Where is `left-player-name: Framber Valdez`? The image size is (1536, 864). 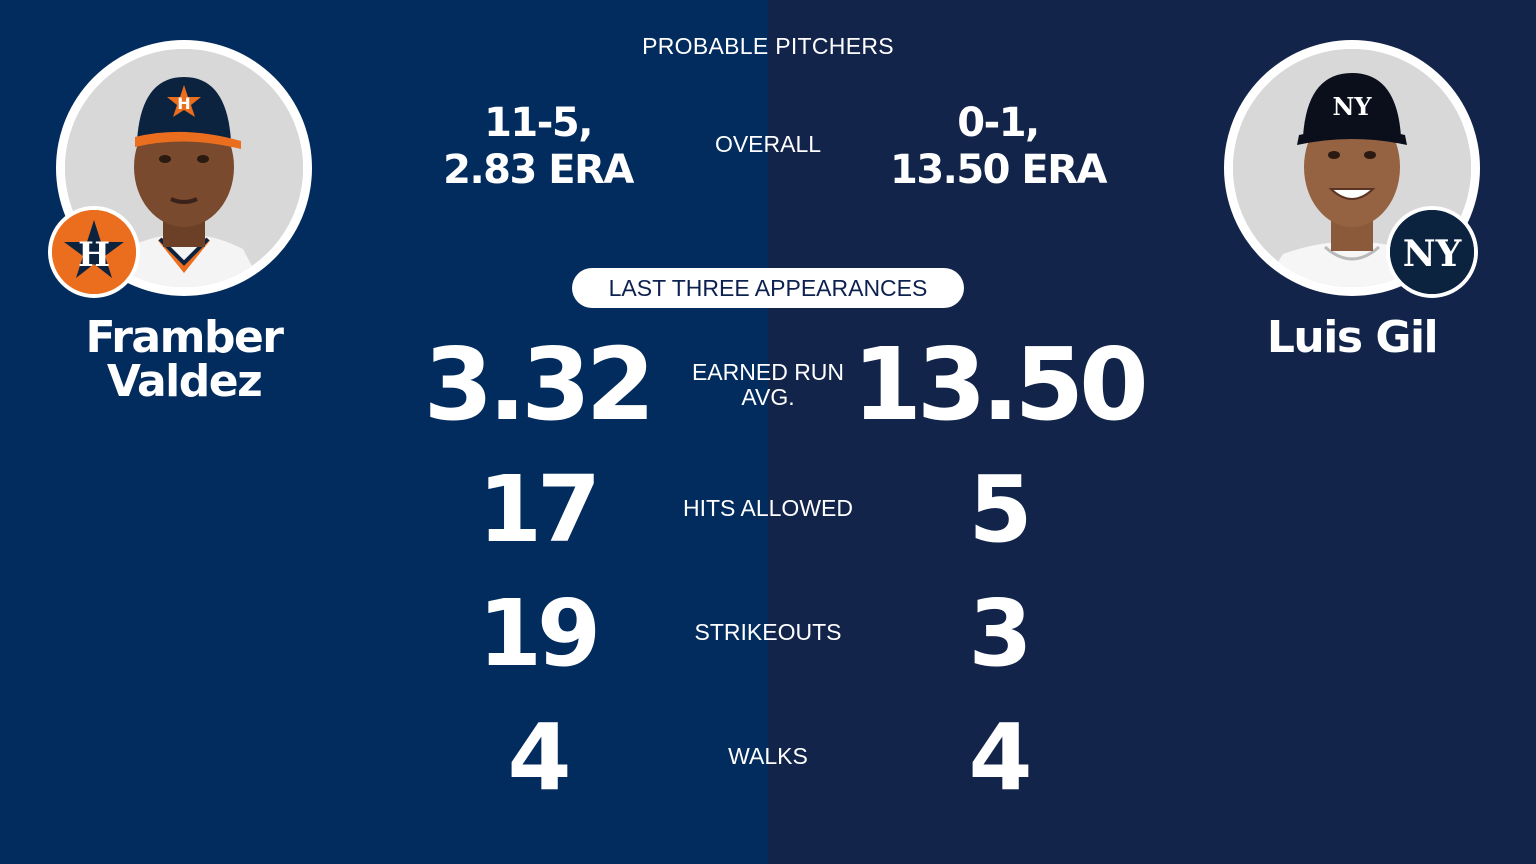
left-player-name: Framber Valdez is located at coordinates (184, 360).